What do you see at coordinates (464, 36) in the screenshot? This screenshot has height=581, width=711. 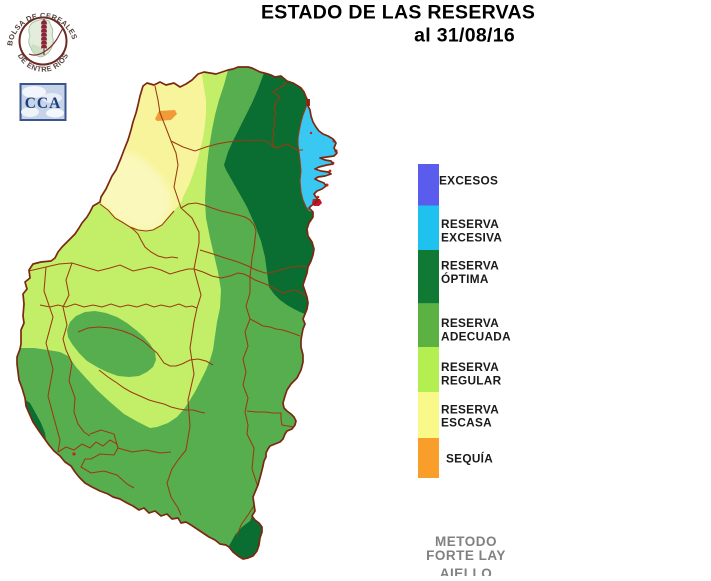 I see `svg-text: al 31/08/16` at bounding box center [464, 36].